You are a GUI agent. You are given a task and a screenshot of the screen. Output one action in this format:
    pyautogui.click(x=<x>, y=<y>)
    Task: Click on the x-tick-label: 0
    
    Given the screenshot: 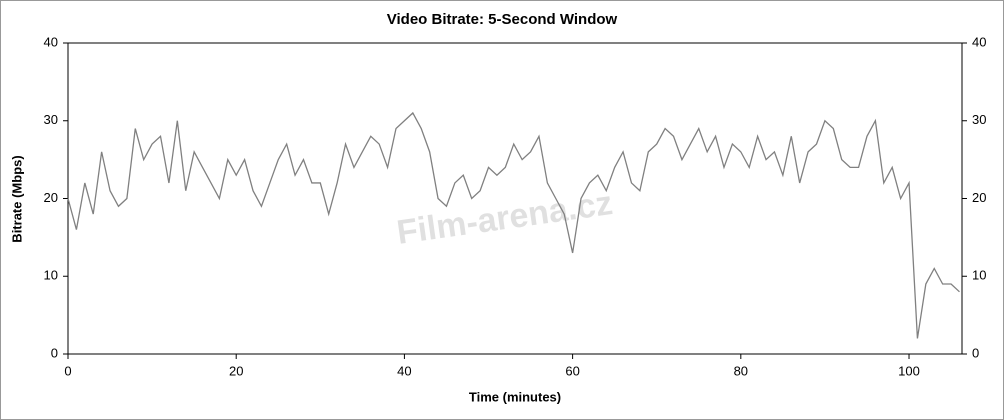 What is the action you would take?
    pyautogui.click(x=67, y=370)
    